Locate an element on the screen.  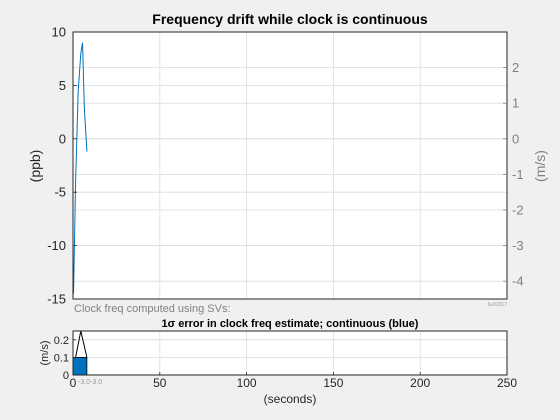
top-right-y-tick-label: 0 is located at coordinates (515, 138).